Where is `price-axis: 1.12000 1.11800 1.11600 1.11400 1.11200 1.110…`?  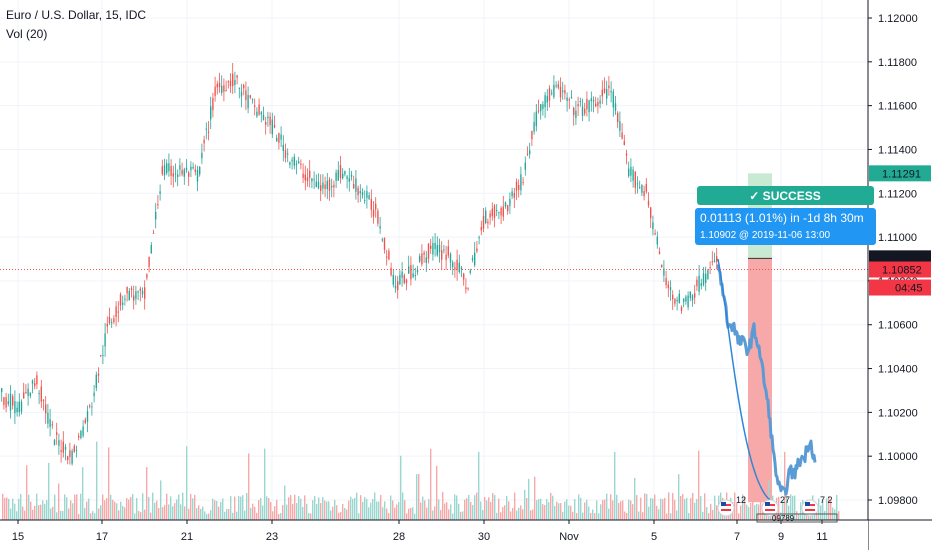 price-axis: 1.12000 1.11800 1.11600 1.11400 1.11200 1.110… is located at coordinates (899, 275).